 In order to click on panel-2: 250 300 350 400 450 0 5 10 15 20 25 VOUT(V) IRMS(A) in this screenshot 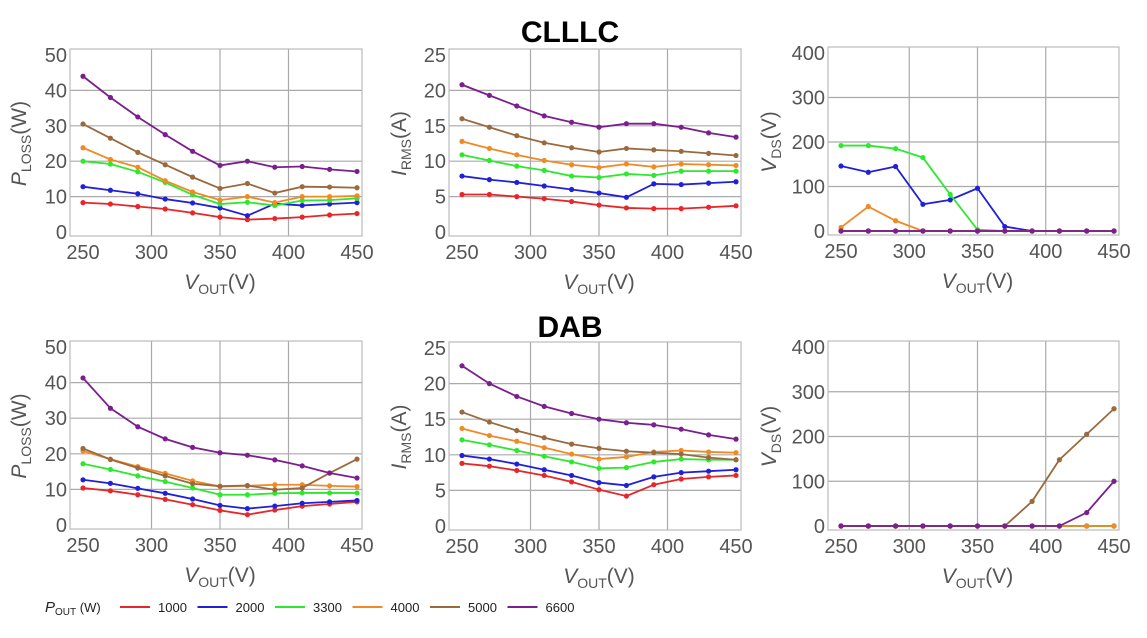, I will do `click(570, 171)`.